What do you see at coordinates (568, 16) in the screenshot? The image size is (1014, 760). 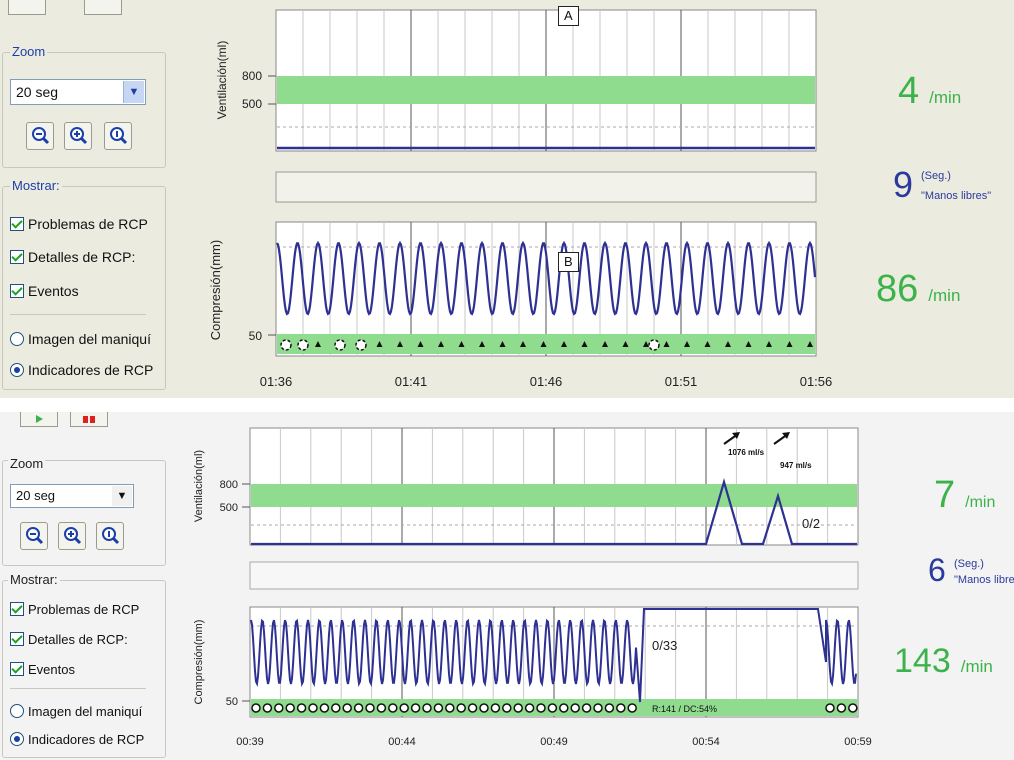 I see `marker-a: A` at bounding box center [568, 16].